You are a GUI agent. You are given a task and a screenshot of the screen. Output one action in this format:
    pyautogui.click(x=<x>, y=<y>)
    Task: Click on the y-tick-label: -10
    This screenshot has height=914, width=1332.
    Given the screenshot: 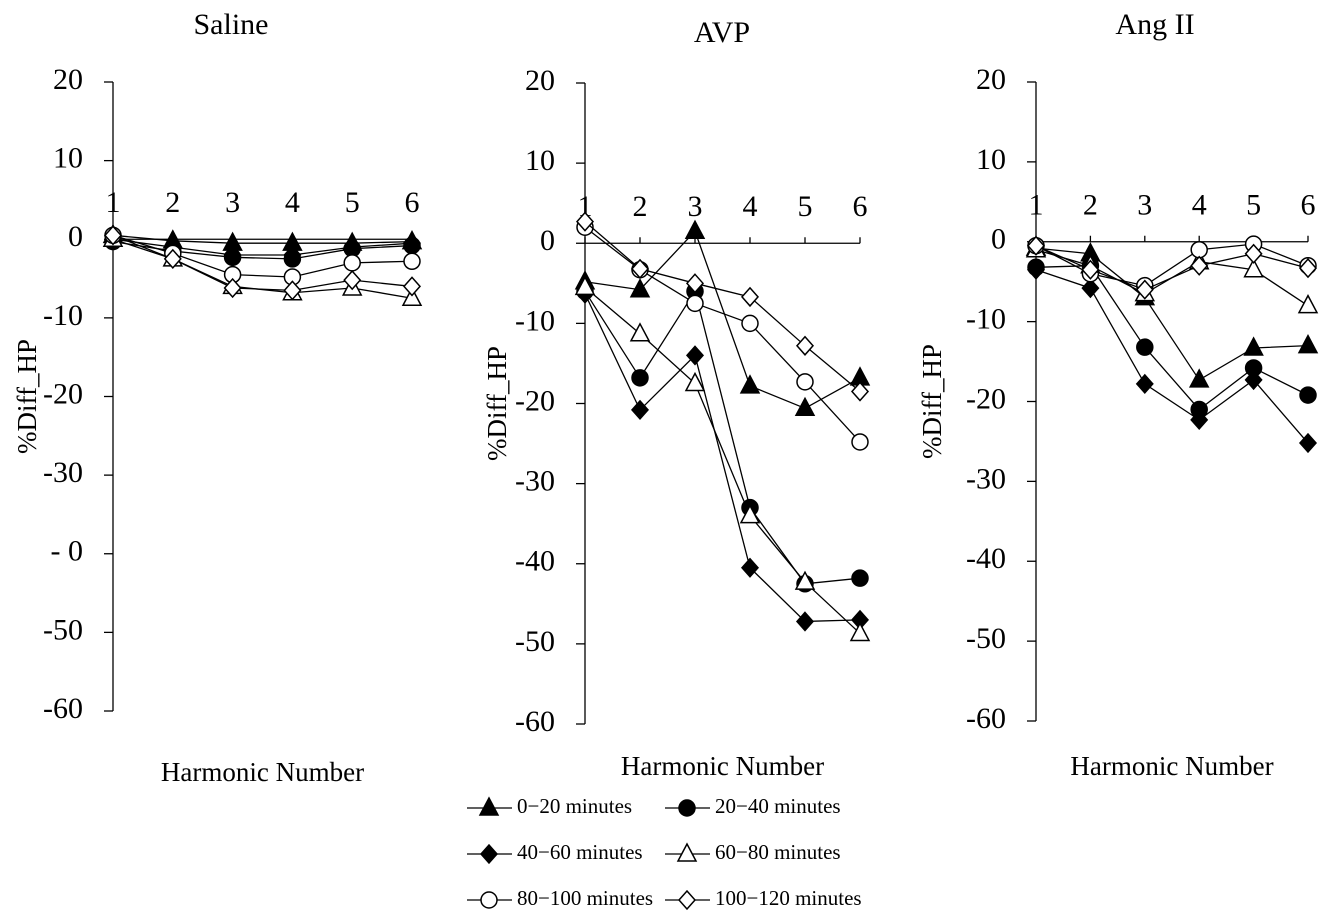 What is the action you would take?
    pyautogui.click(x=535, y=320)
    